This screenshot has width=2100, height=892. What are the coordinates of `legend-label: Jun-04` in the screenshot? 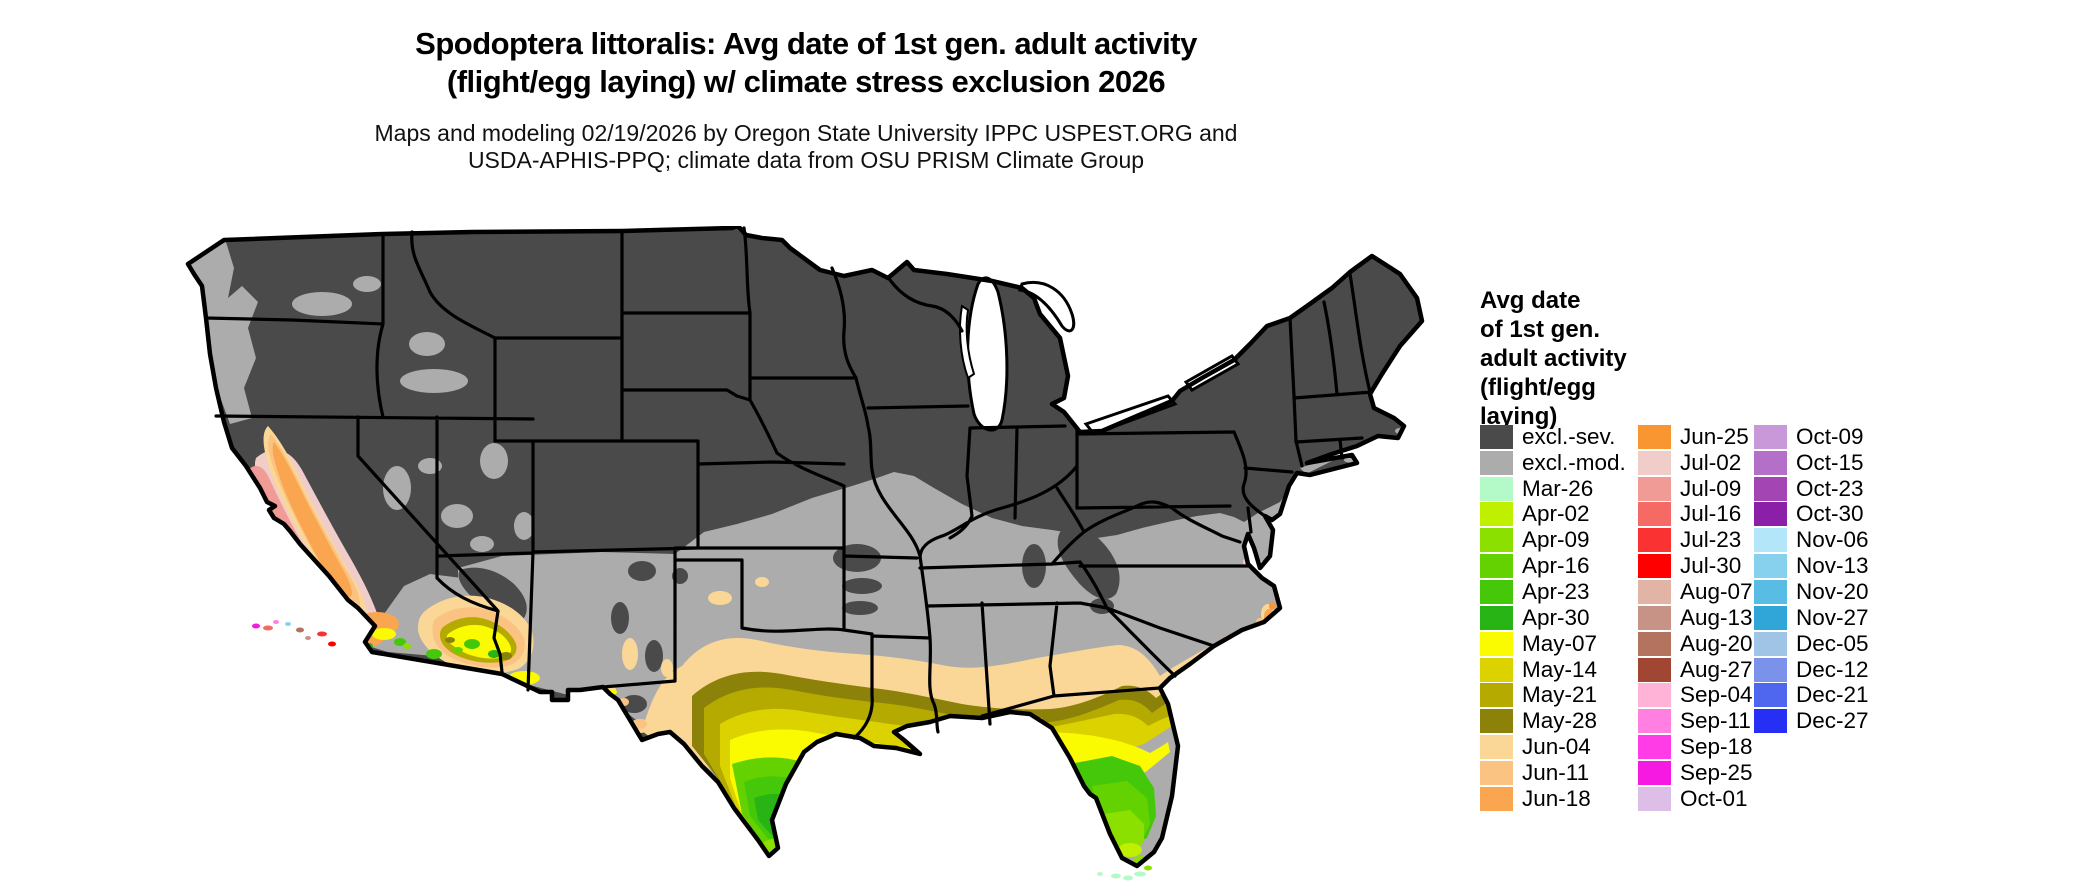 It's located at (1556, 747).